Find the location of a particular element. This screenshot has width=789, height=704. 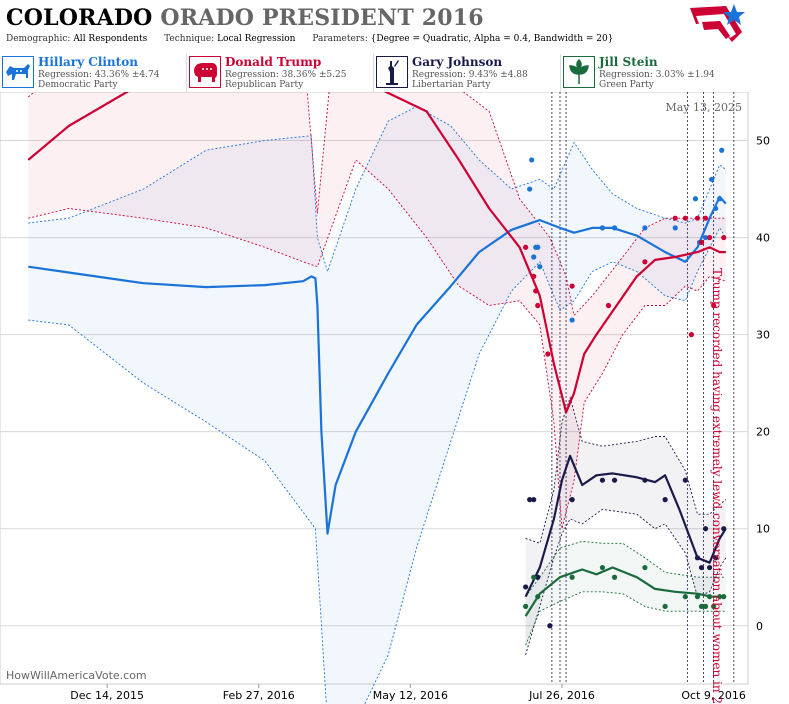

jill-stein-lower-bound is located at coordinates (625, 618).